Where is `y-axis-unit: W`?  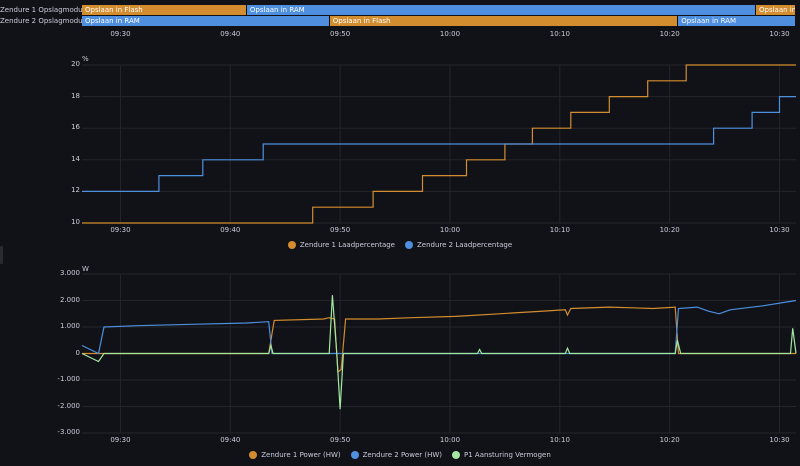
y-axis-unit: W is located at coordinates (85, 269).